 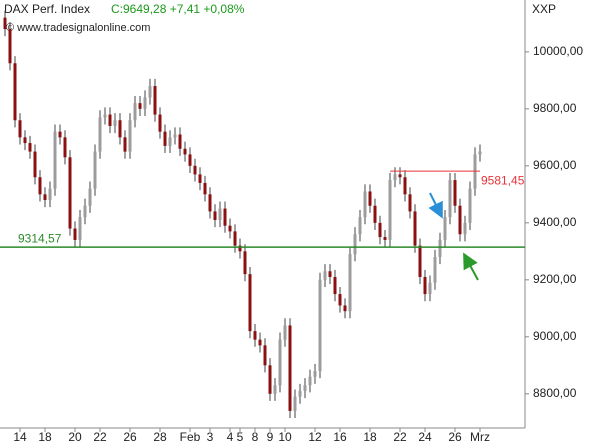 What do you see at coordinates (190, 437) in the screenshot?
I see `x-tick-label: Feb` at bounding box center [190, 437].